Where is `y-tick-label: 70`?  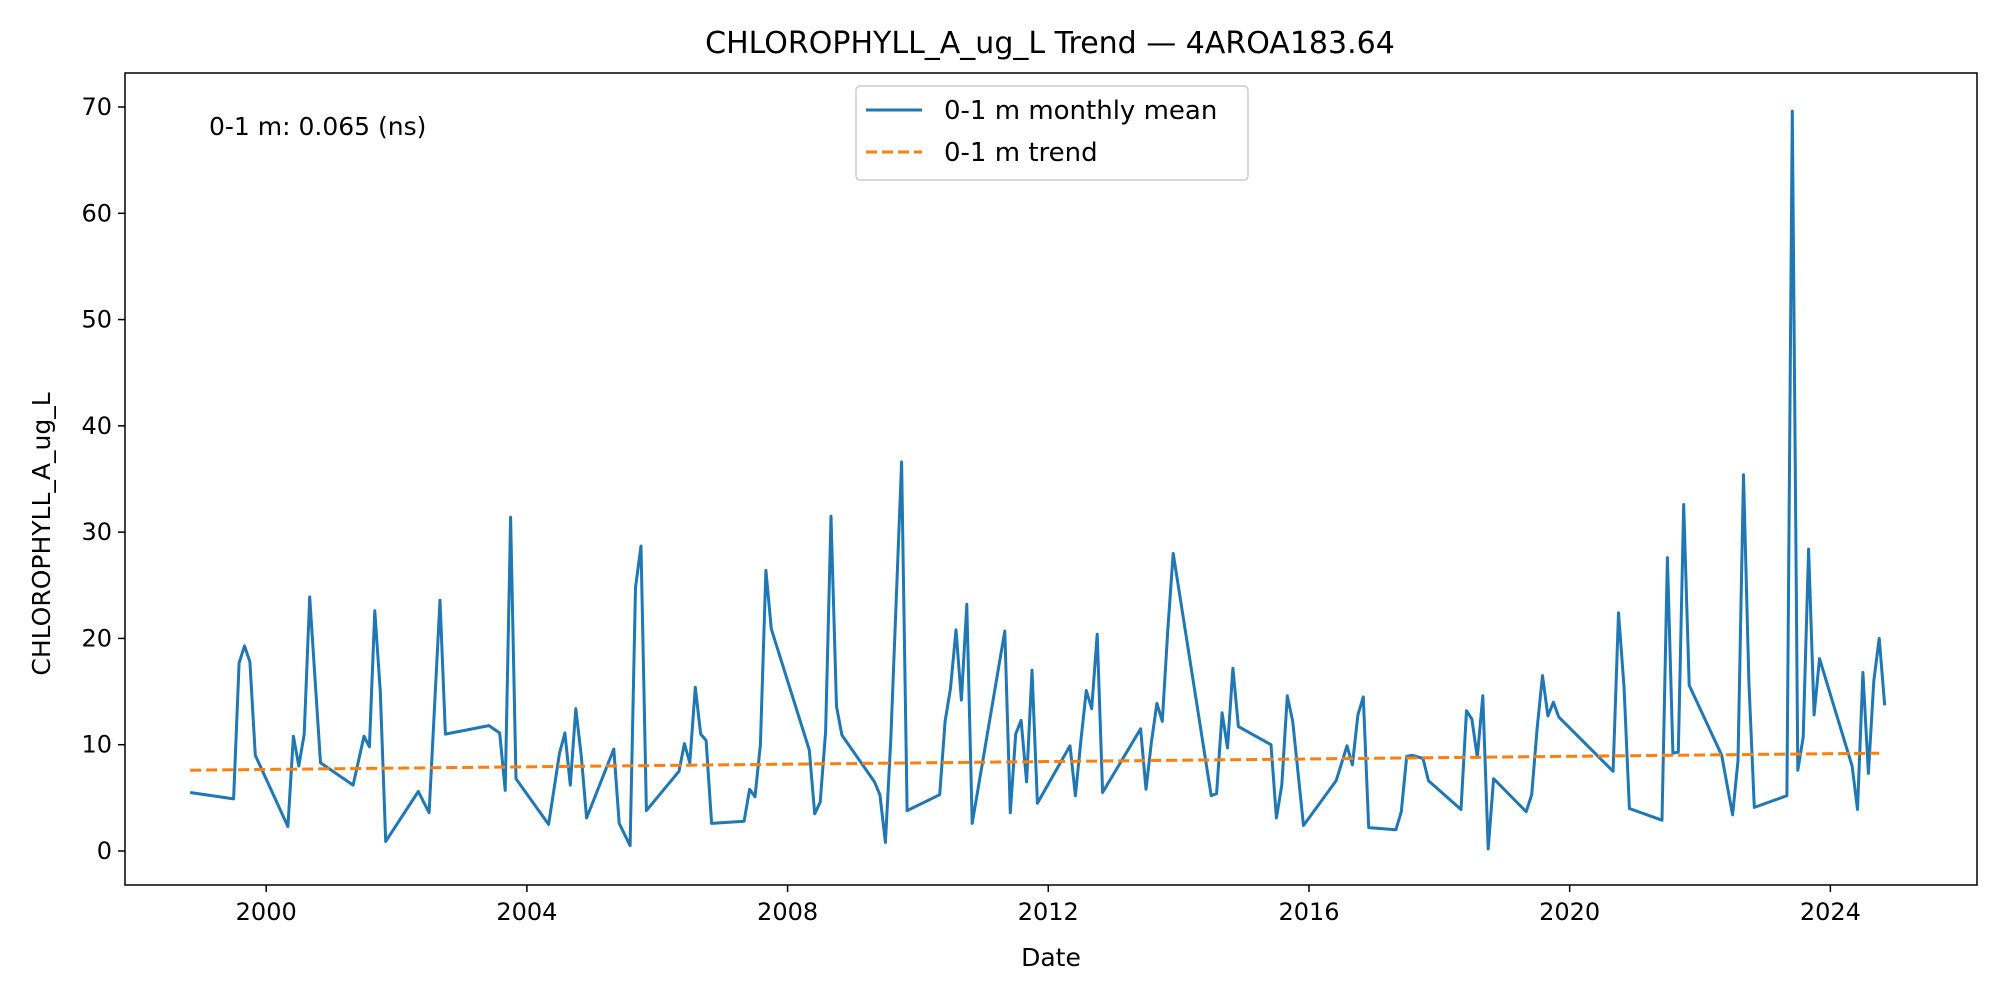
y-tick-label: 70 is located at coordinates (96, 107).